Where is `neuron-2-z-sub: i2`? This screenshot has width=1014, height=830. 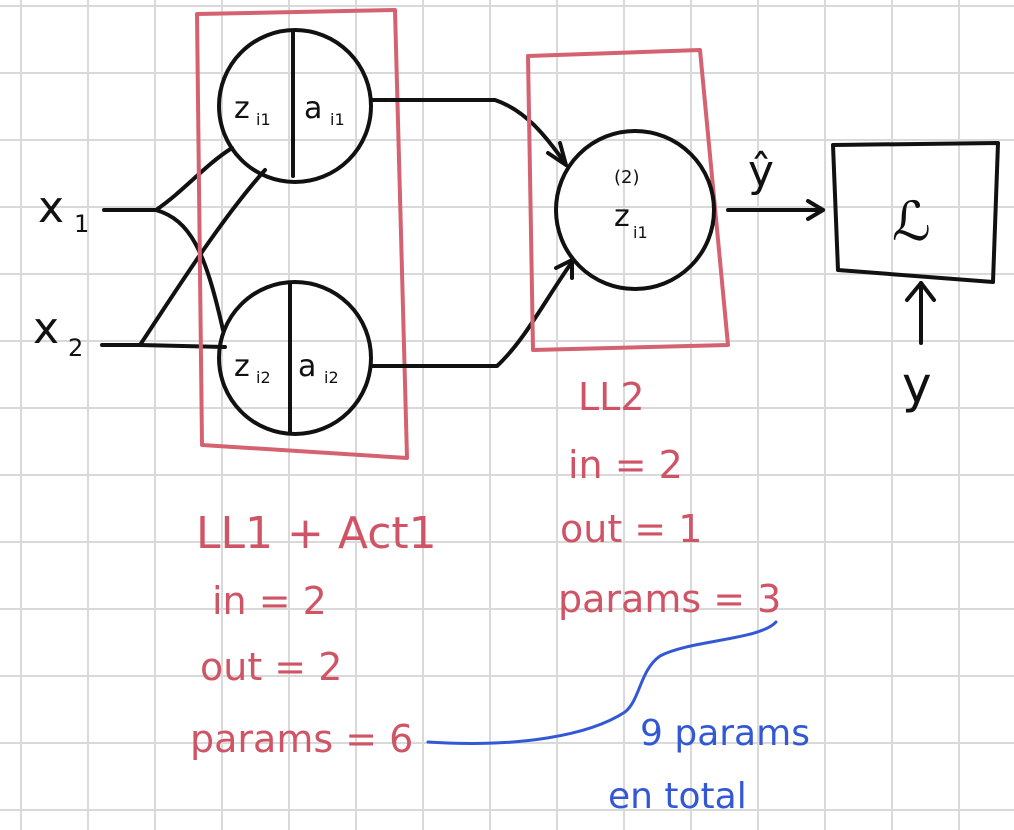 neuron-2-z-sub: i2 is located at coordinates (263, 377).